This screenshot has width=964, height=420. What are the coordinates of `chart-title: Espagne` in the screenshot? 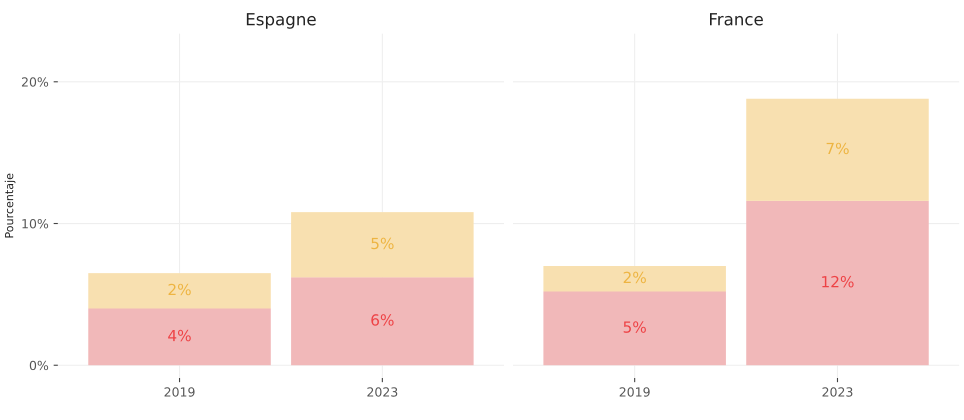 It's located at (281, 21).